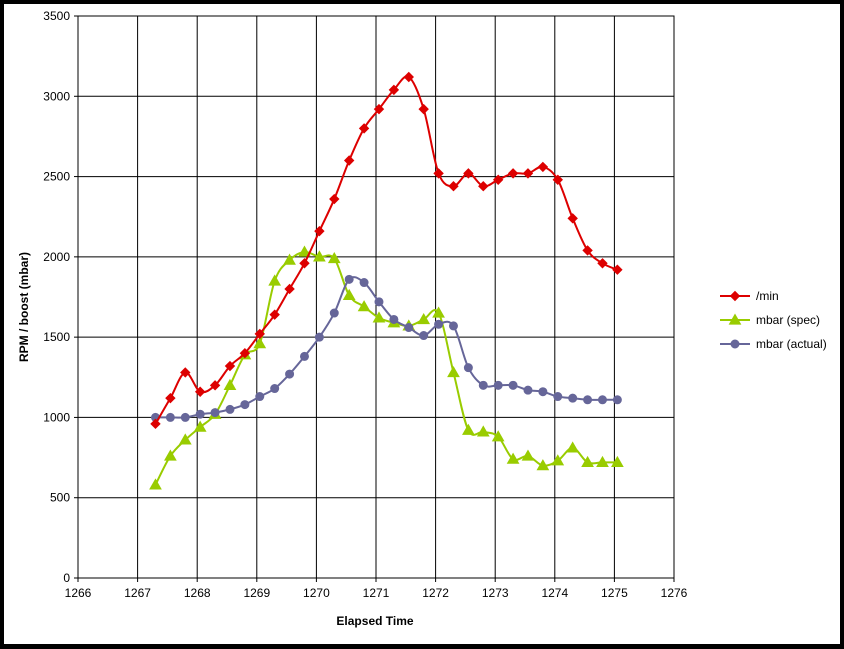 The image size is (844, 649). Describe the element at coordinates (256, 593) in the screenshot. I see `x-tick-label: 1269` at that location.